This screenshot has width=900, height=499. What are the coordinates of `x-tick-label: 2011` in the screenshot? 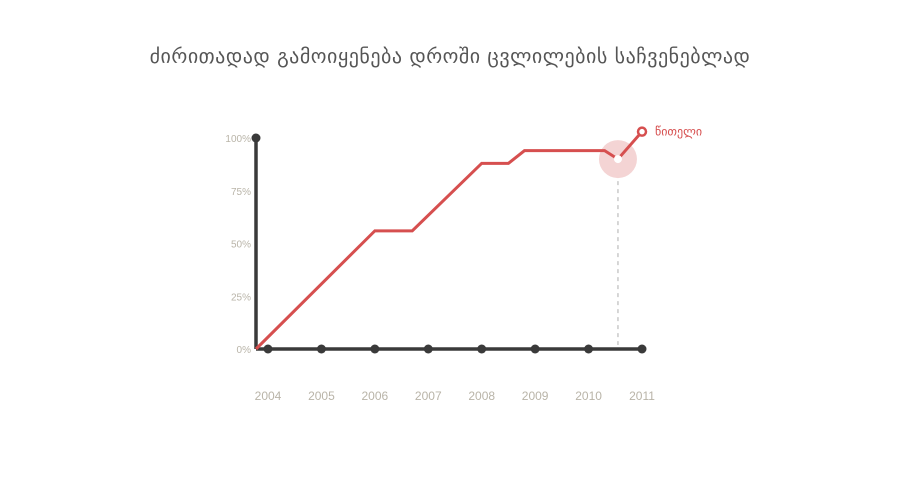 It's located at (642, 396).